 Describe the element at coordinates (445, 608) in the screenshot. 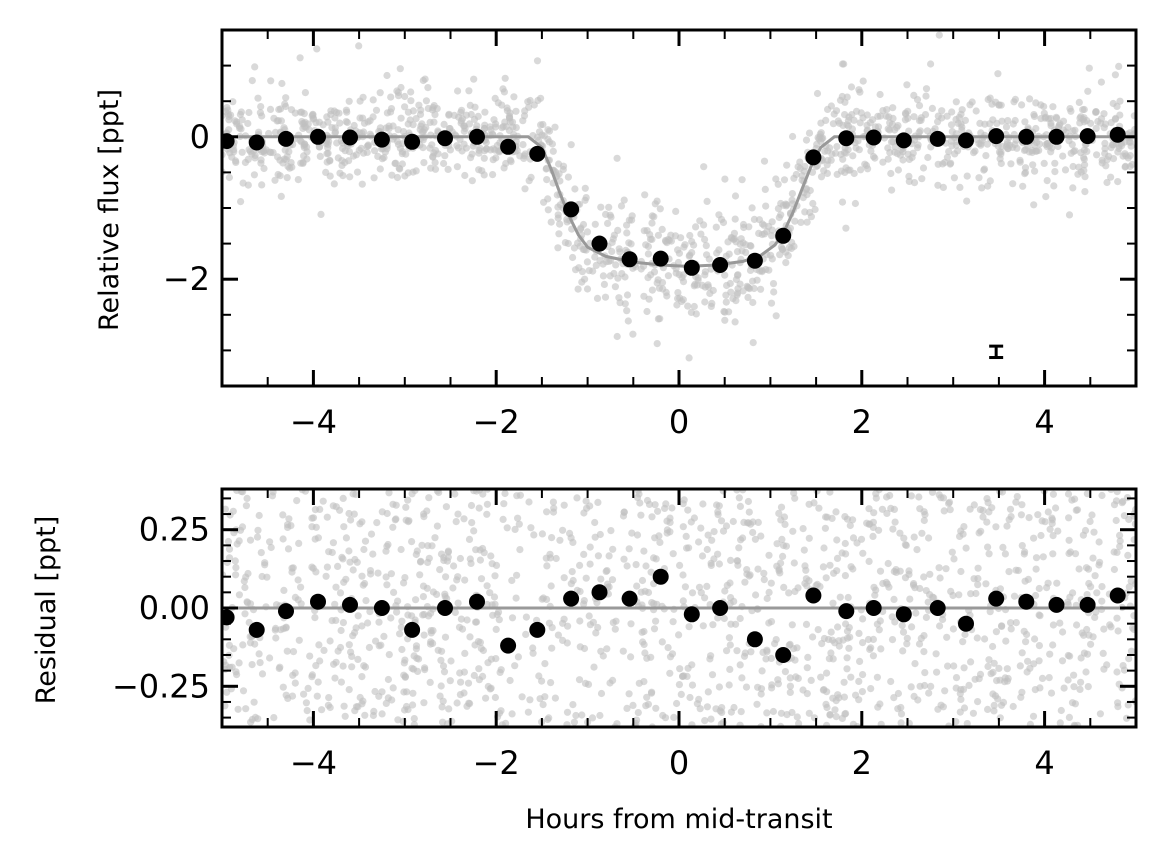

I see `binned-point` at that location.